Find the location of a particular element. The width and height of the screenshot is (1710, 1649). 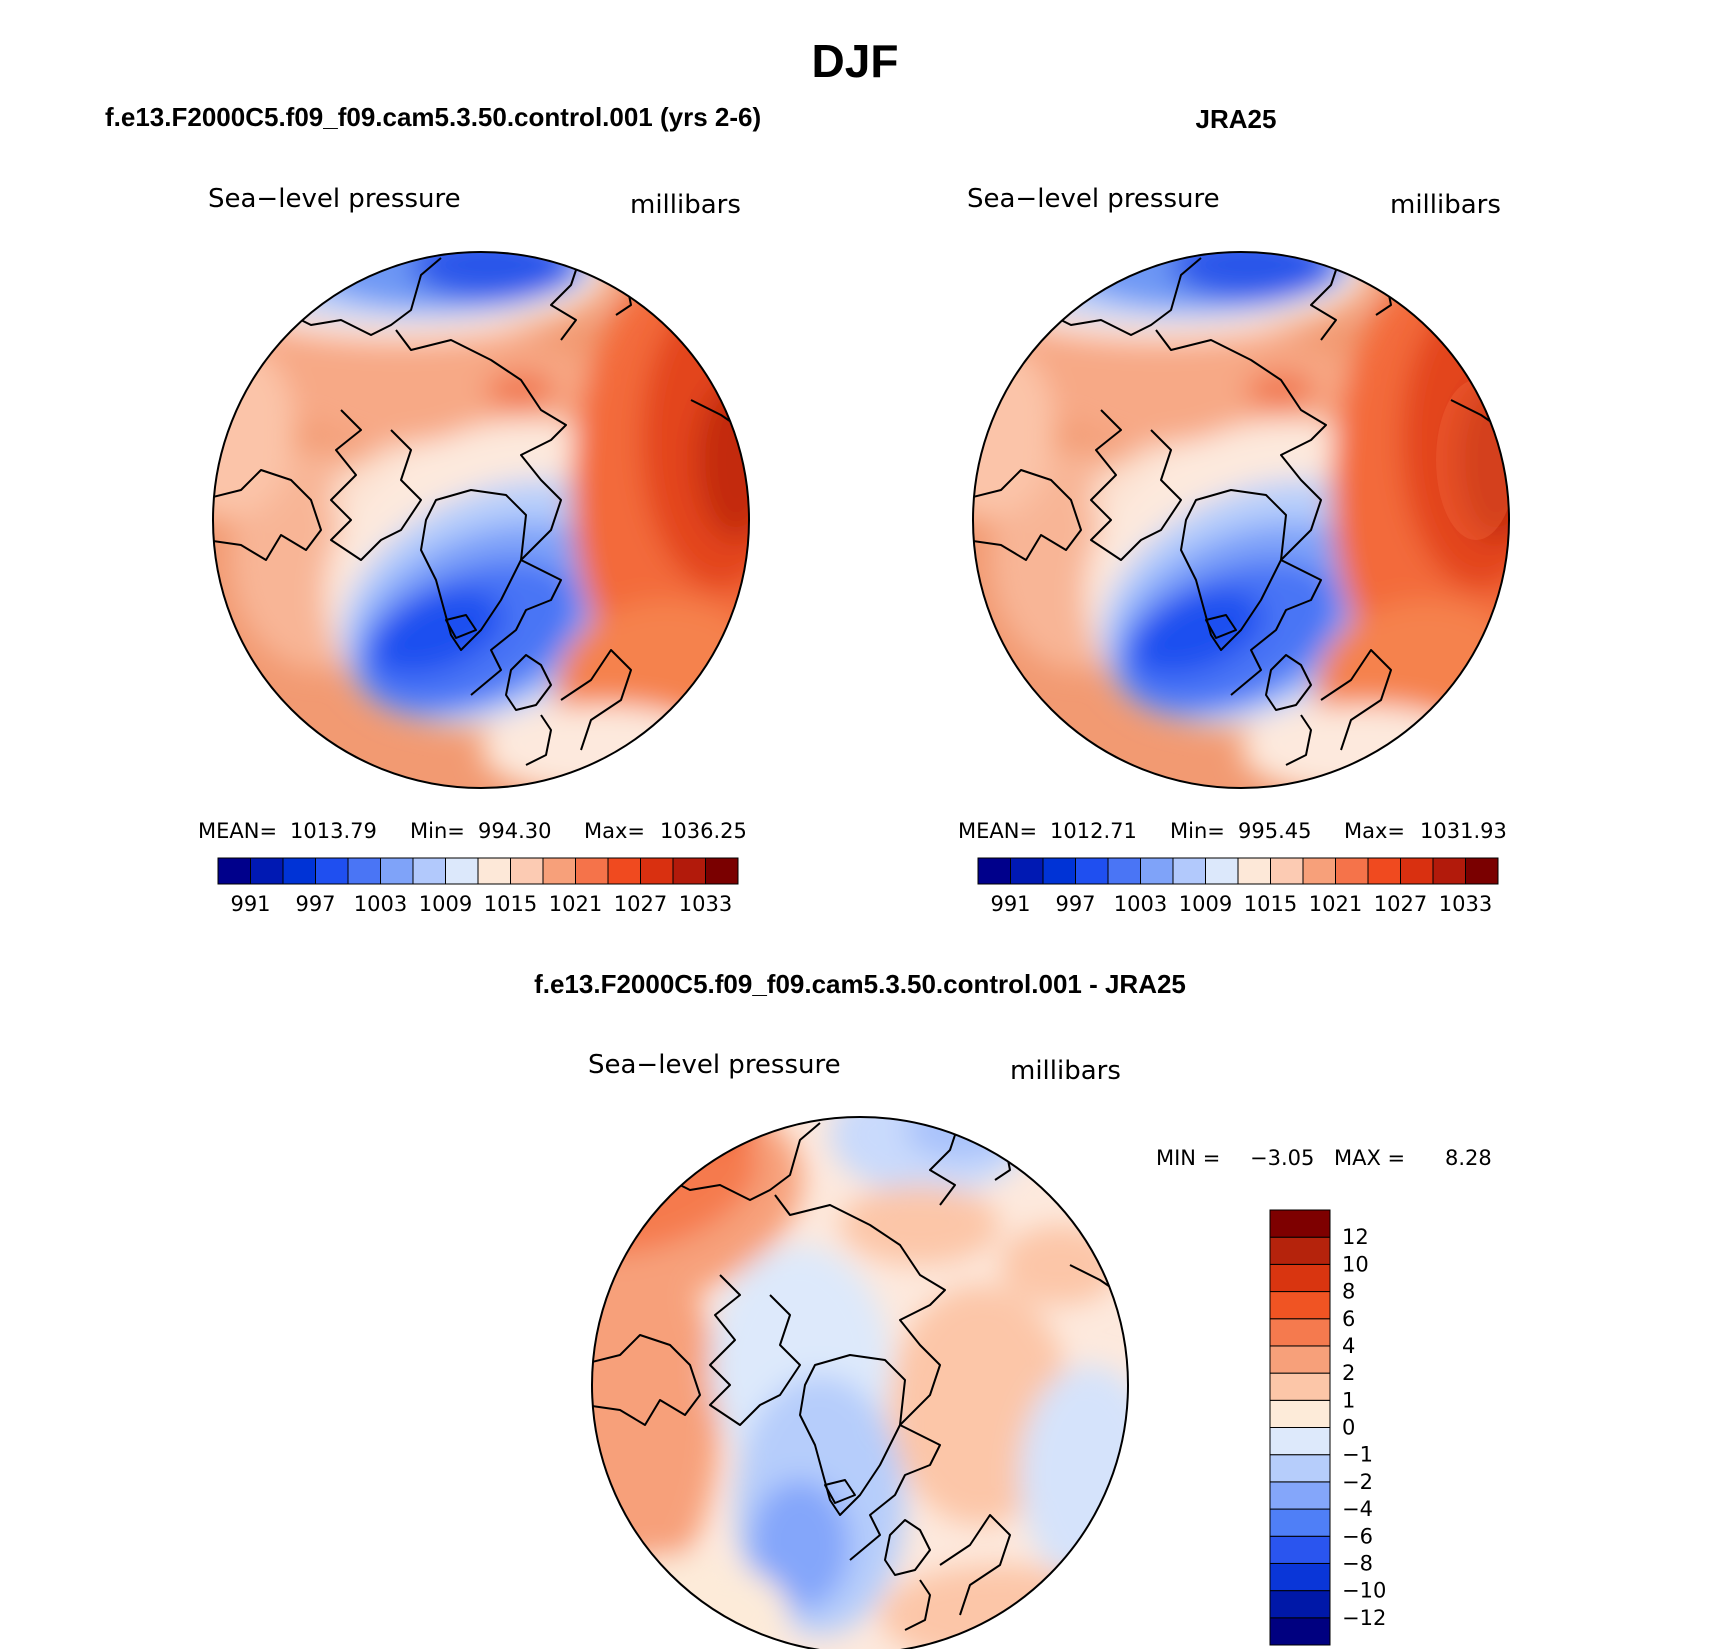

panel-diff-min-label: MIN = is located at coordinates (1188, 1158).